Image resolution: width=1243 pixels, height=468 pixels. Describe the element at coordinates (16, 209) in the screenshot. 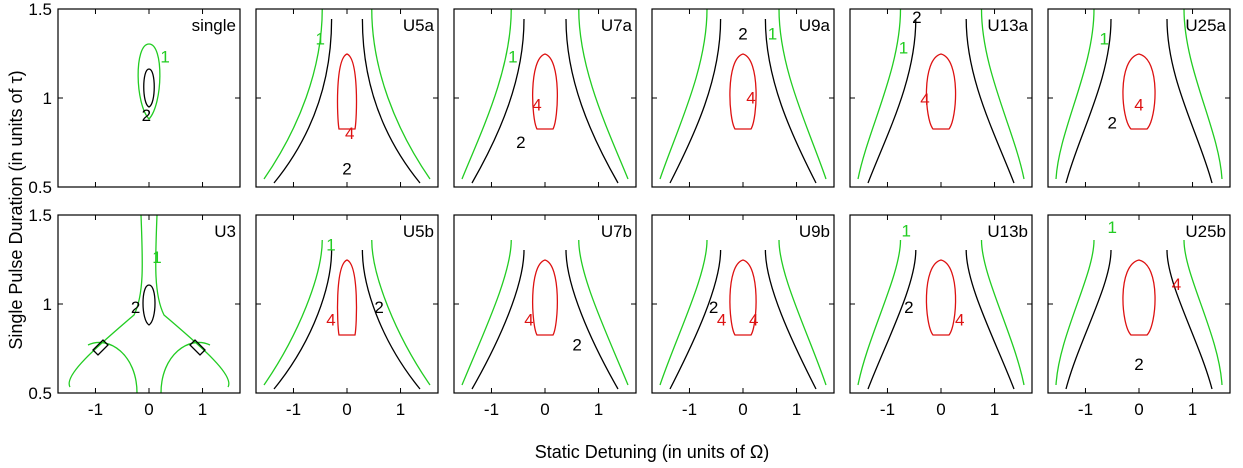

I see `y-axis-label: Single Pulse Duration (in units of τ)` at that location.